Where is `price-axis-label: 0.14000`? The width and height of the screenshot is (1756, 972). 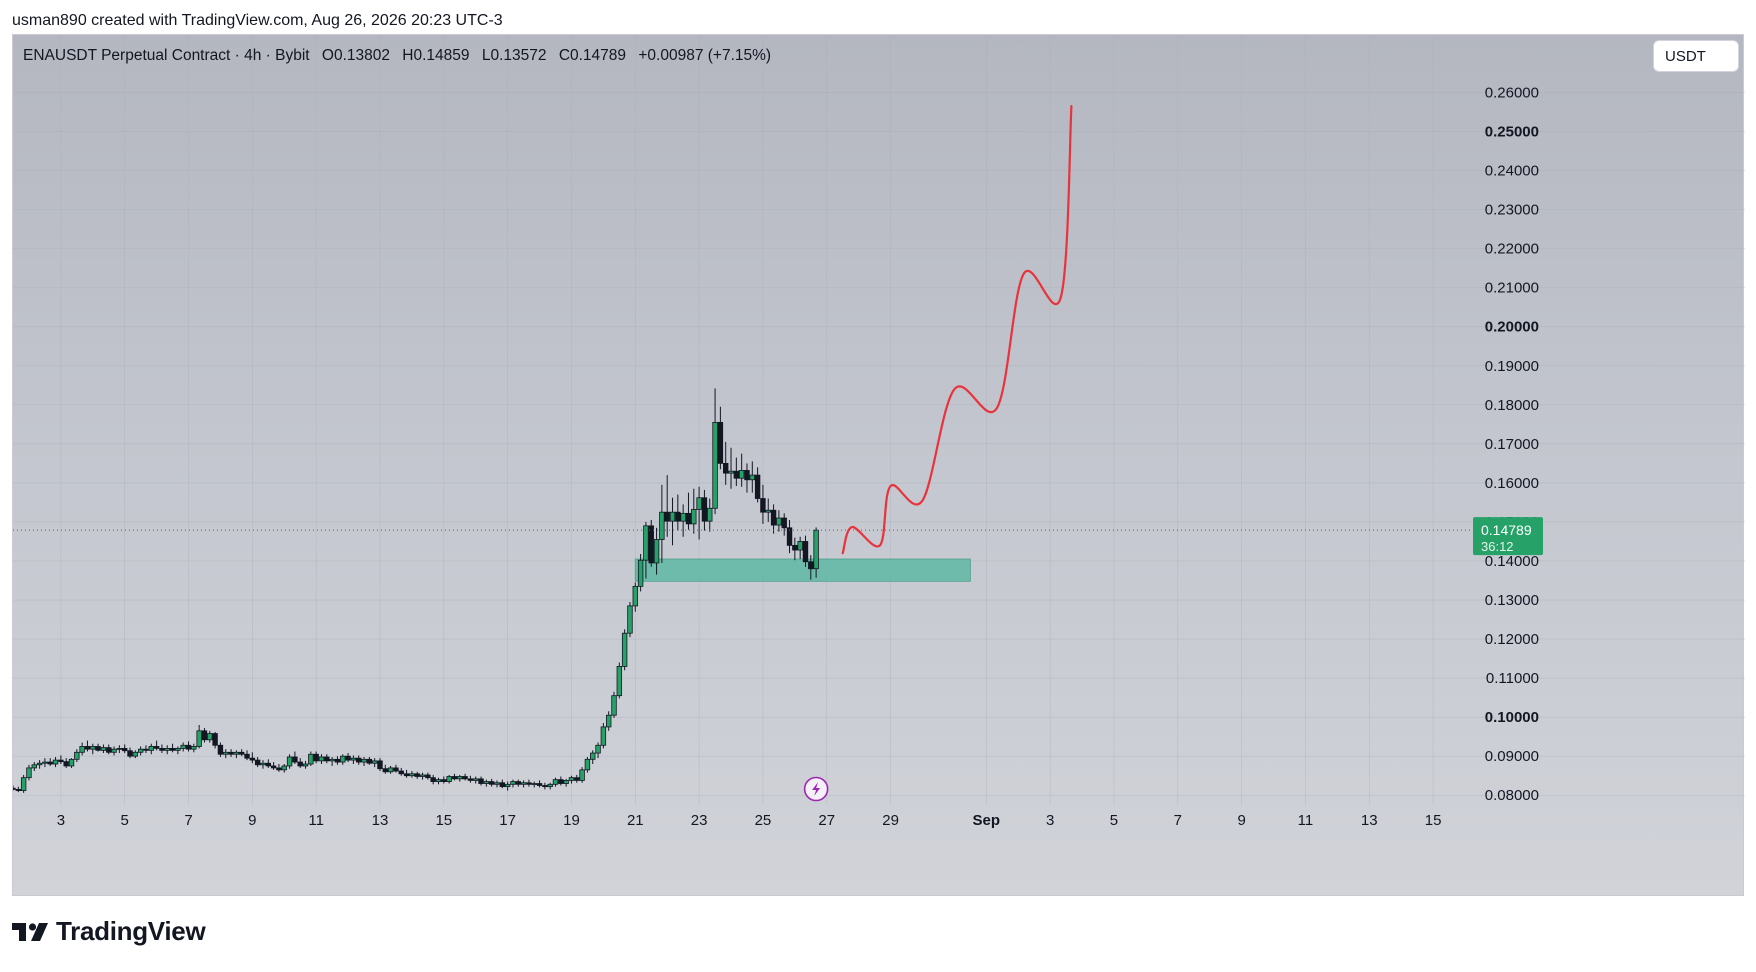
price-axis-label: 0.14000 is located at coordinates (1512, 561).